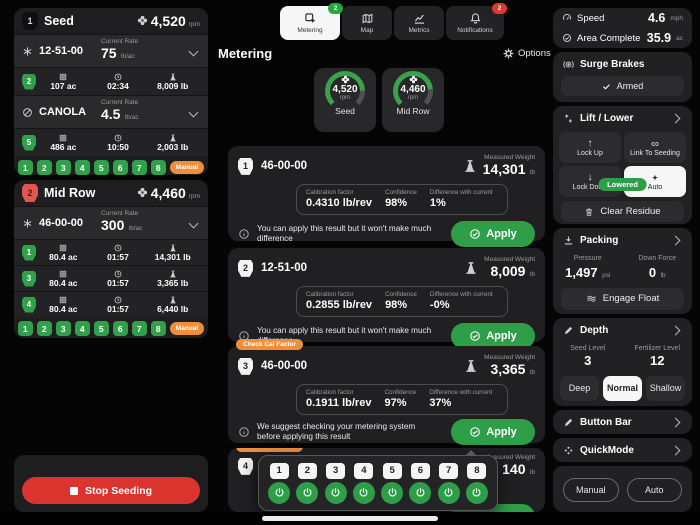 The width and height of the screenshot is (700, 525). I want to click on quickmode-panel: QuickMode, so click(622, 450).